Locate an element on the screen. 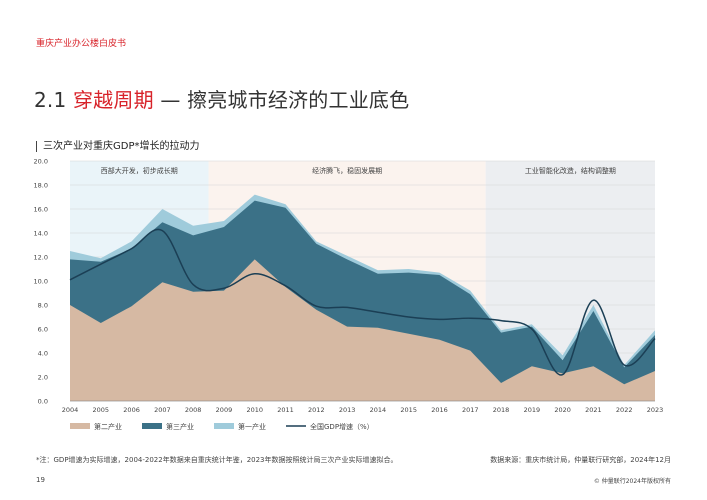 This screenshot has width=707, height=500. y-tick-label: 14.0 is located at coordinates (41, 234).